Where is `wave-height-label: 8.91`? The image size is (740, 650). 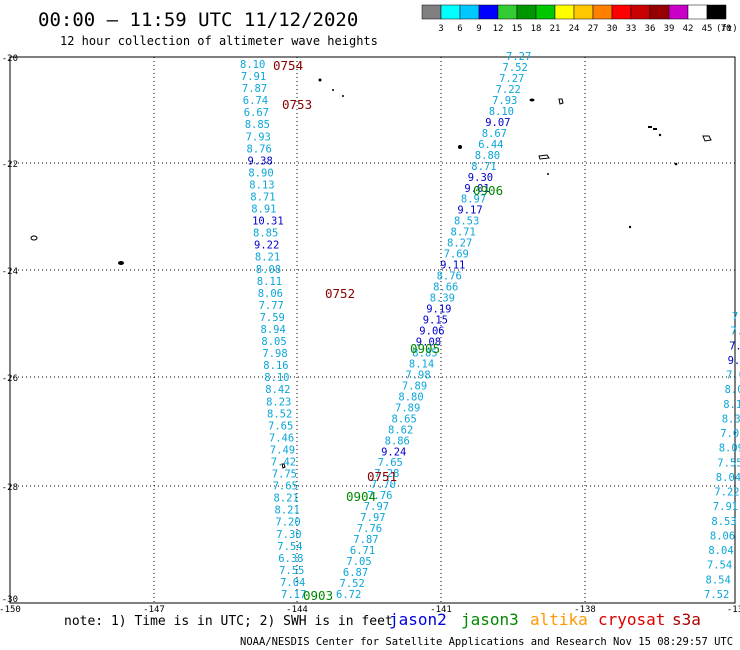 wave-height-label: 8.91 is located at coordinates (263, 210).